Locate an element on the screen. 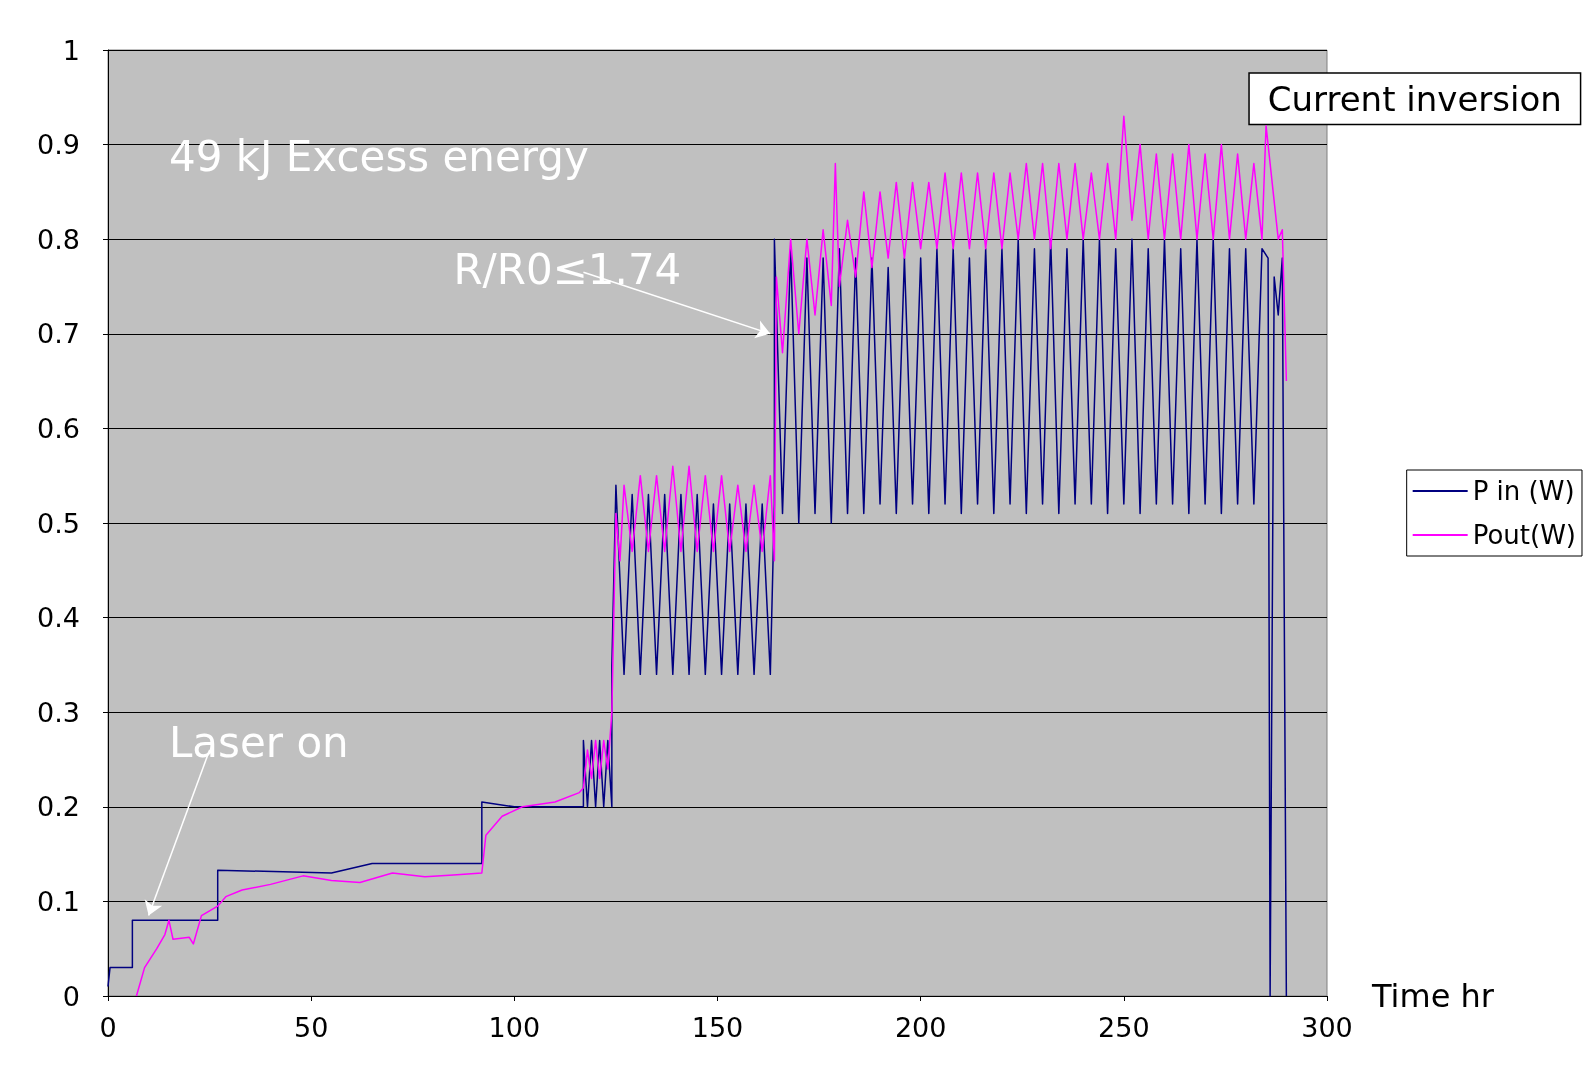 This screenshot has height=1080, width=1590. y-tick-label: 0.4 is located at coordinates (58, 618).